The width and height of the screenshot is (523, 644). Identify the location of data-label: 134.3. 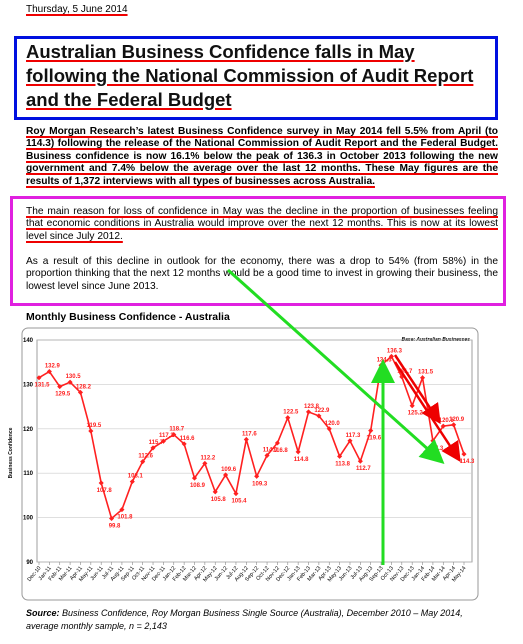
(385, 360).